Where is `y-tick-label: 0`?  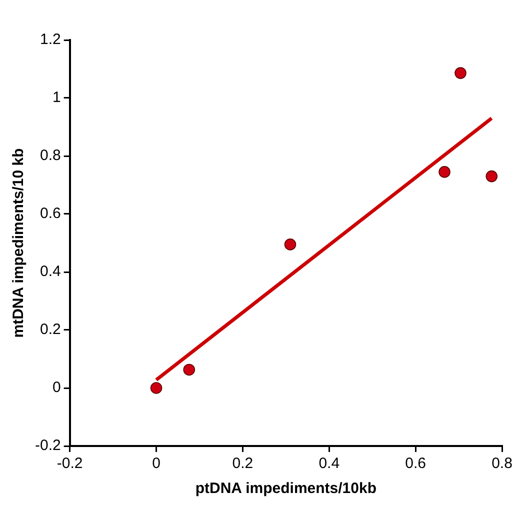 y-tick-label: 0 is located at coordinates (56, 387).